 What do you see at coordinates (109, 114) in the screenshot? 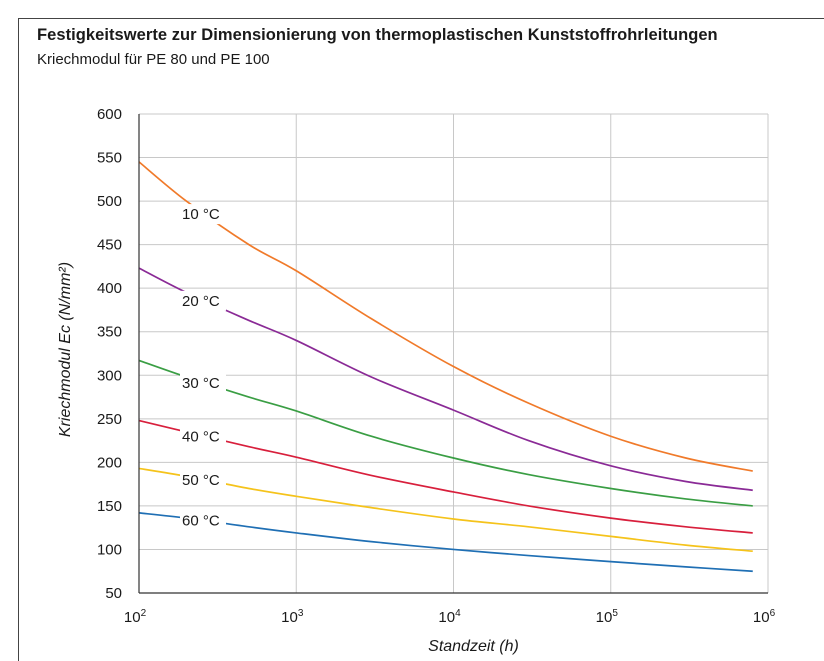
I see `y-tick-label: 600` at bounding box center [109, 114].